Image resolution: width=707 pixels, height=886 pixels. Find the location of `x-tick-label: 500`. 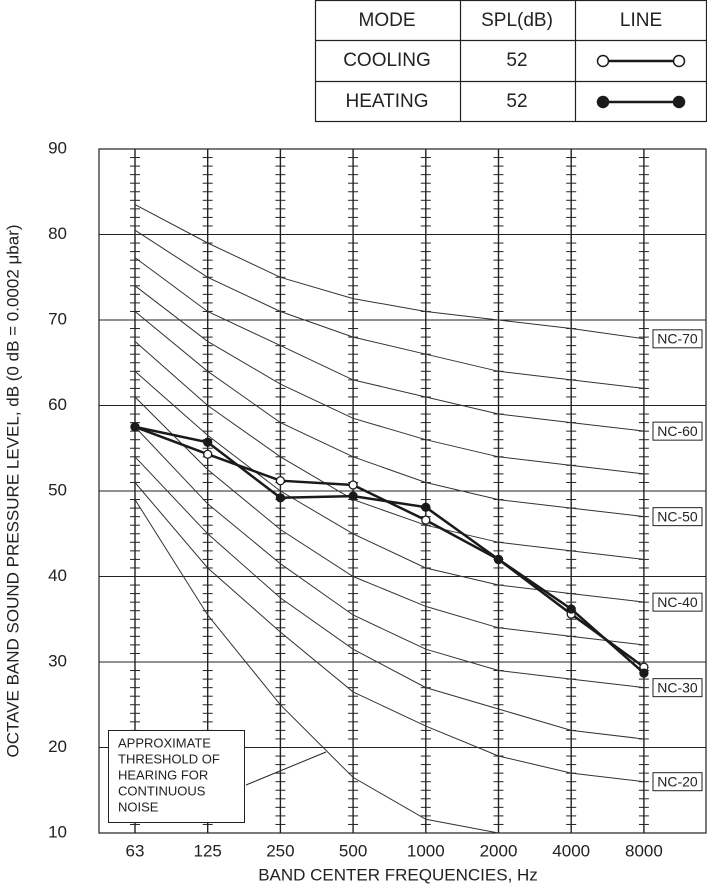

x-tick-label: 500 is located at coordinates (353, 850).